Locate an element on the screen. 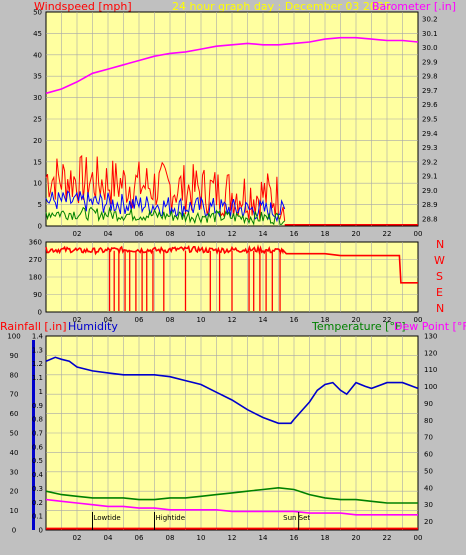 The image size is (466, 555). baro-y-tick: 29.9 is located at coordinates (430, 62).